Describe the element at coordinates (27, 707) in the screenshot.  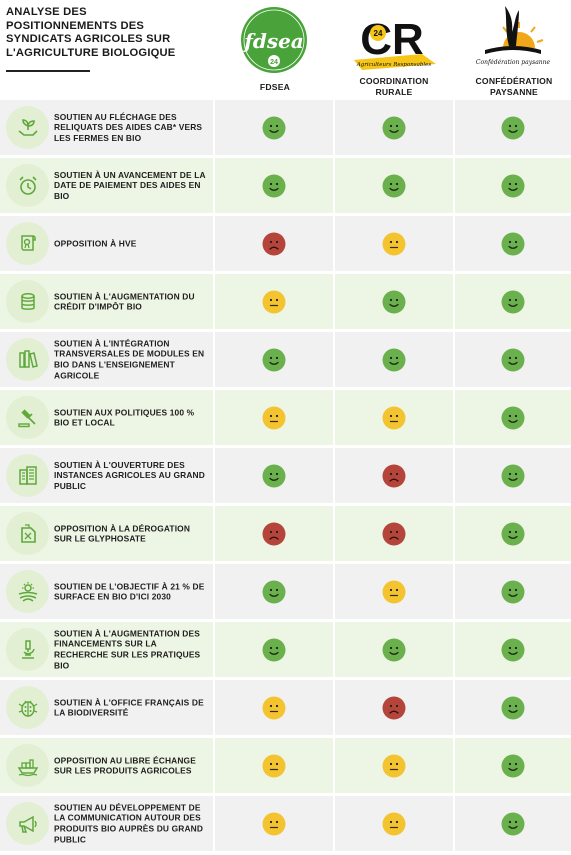
I see `ladybug-icon` at that location.